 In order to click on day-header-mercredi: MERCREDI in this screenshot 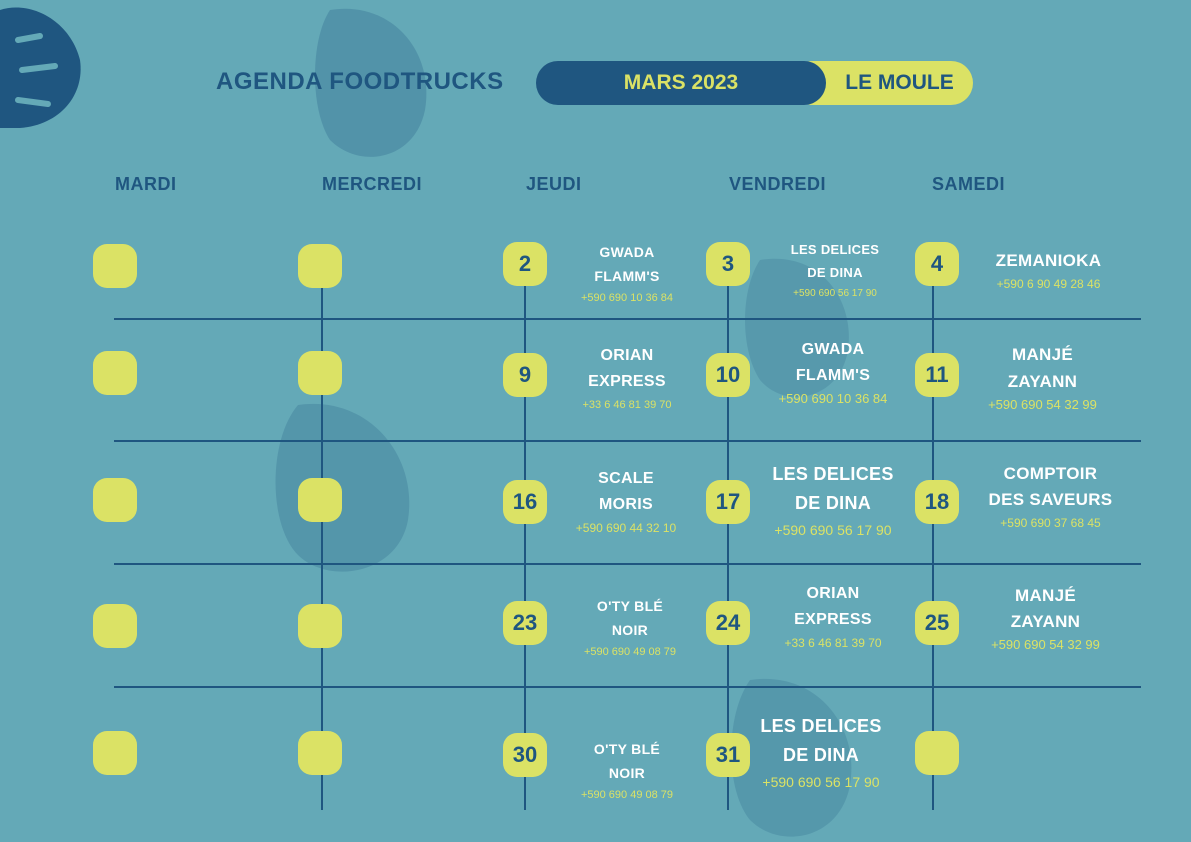, I will do `click(372, 184)`.